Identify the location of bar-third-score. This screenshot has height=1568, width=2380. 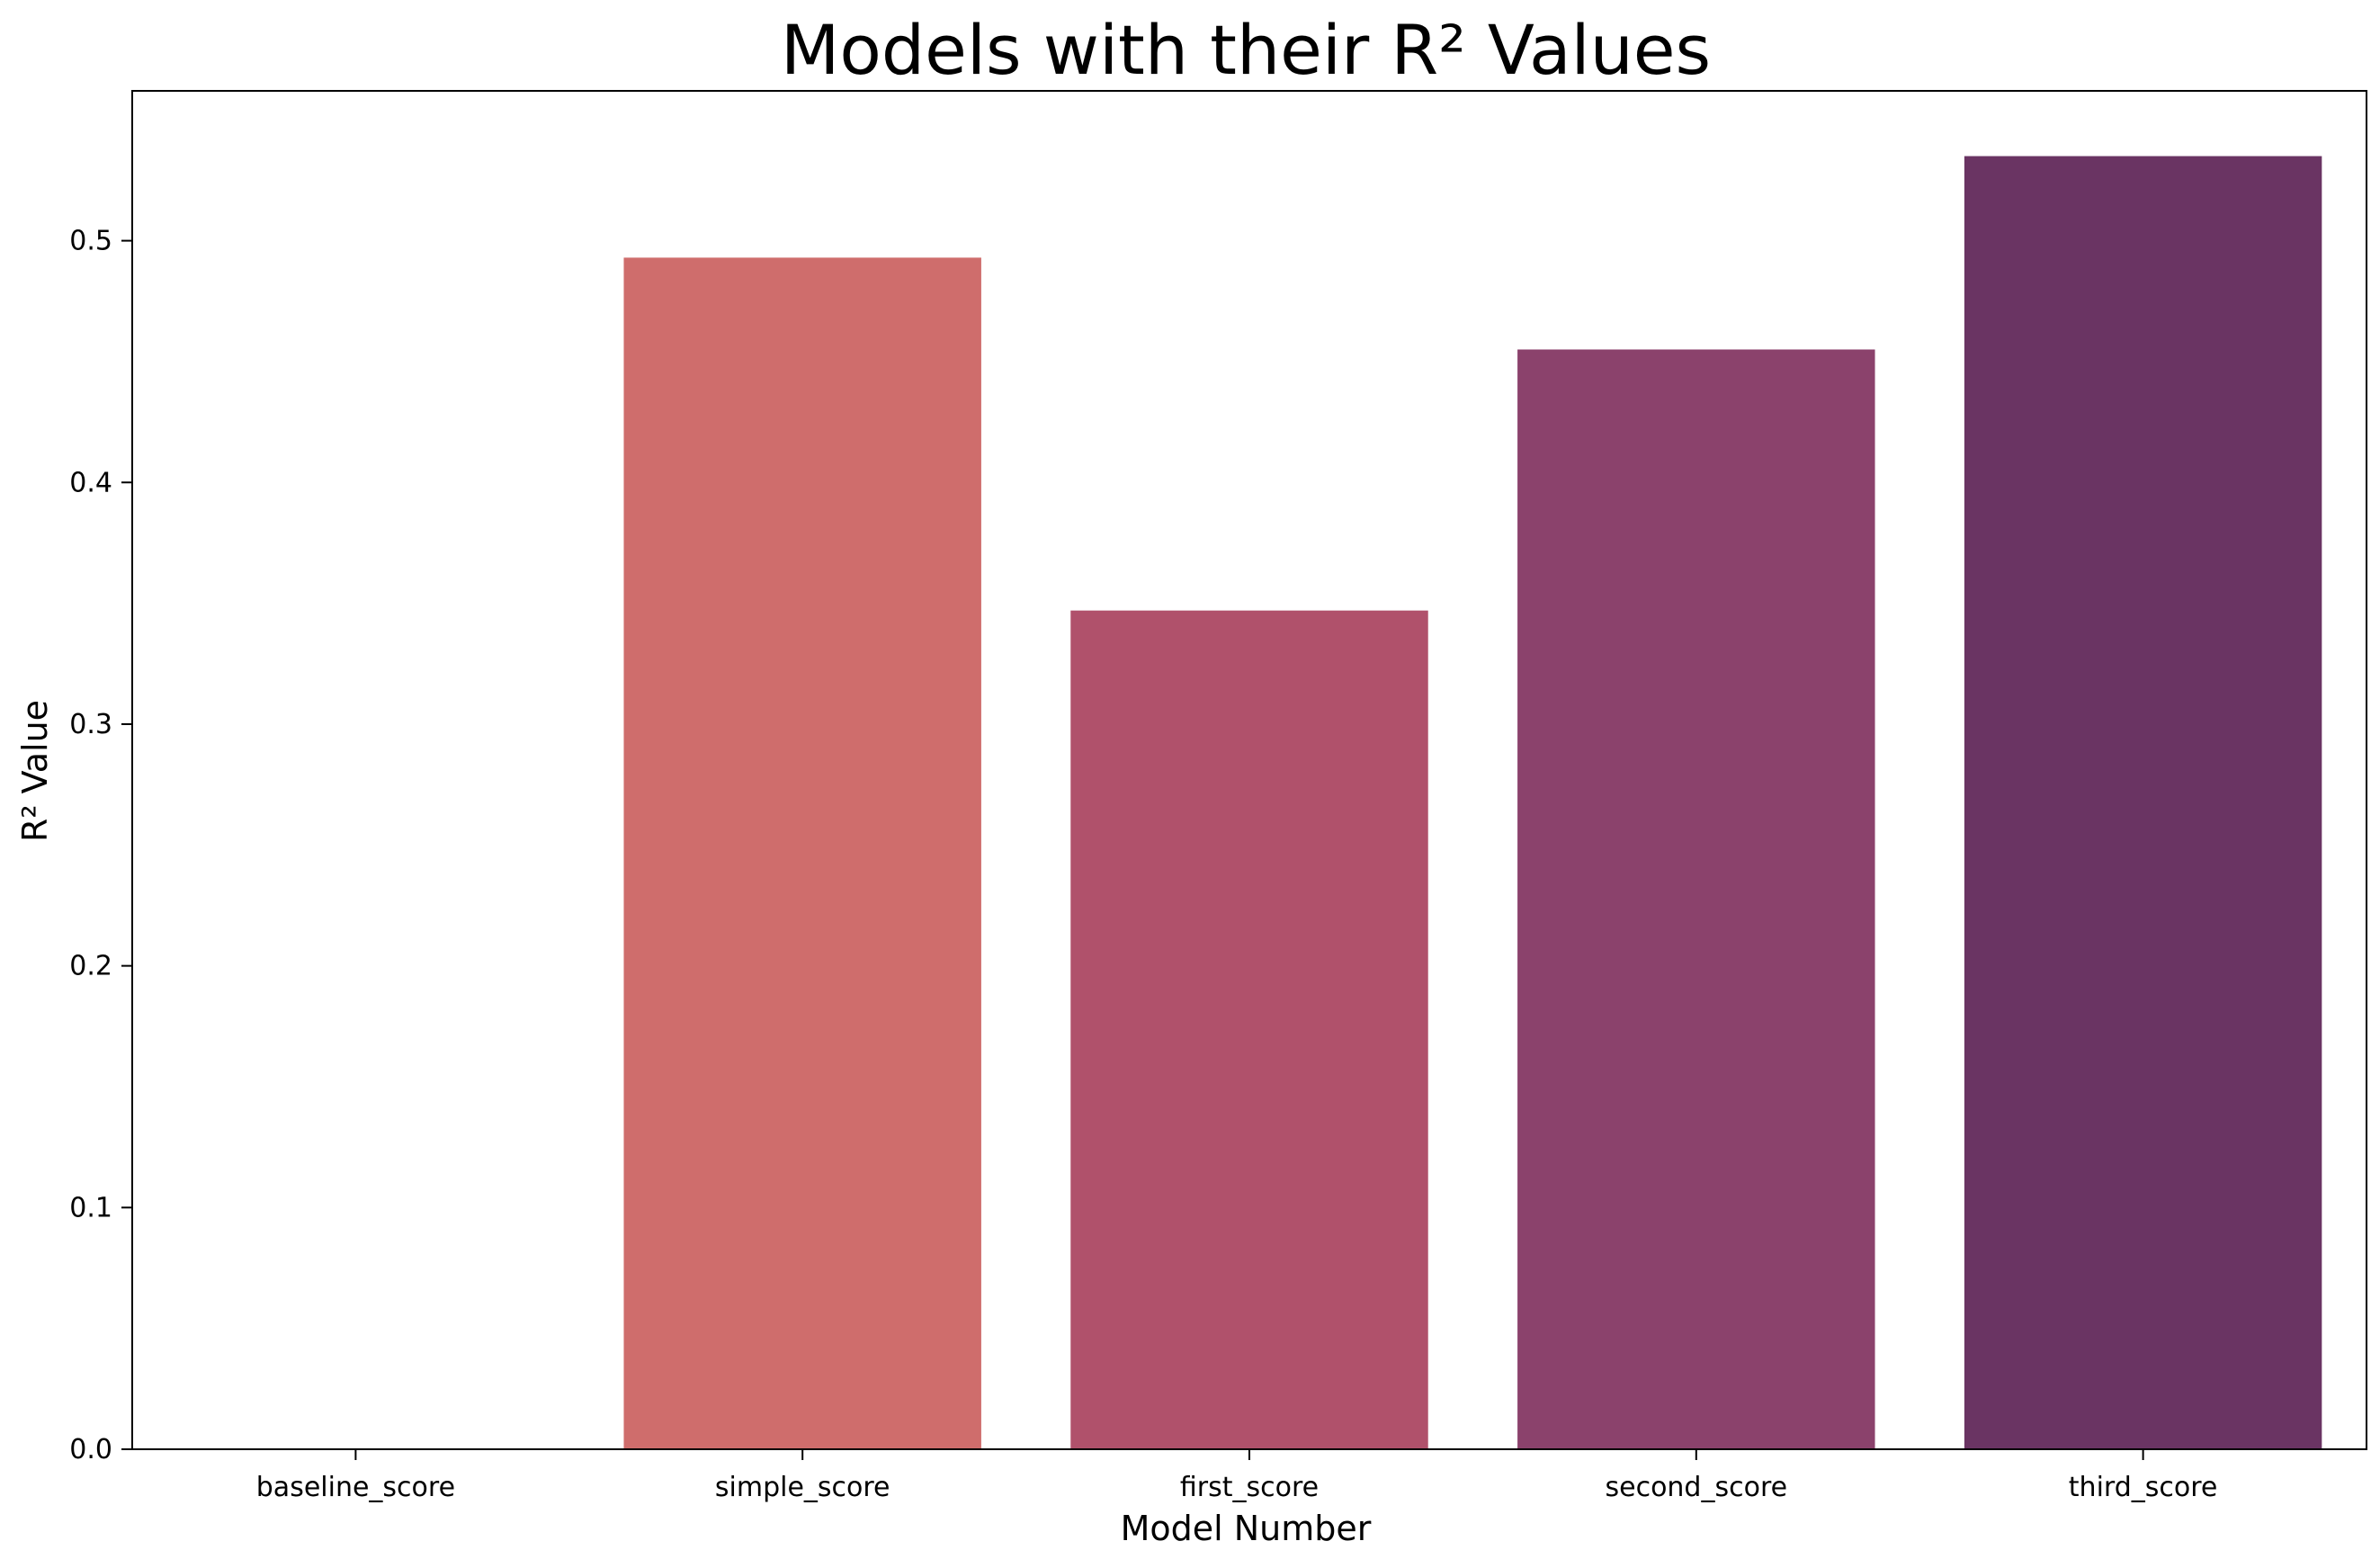
(2143, 803).